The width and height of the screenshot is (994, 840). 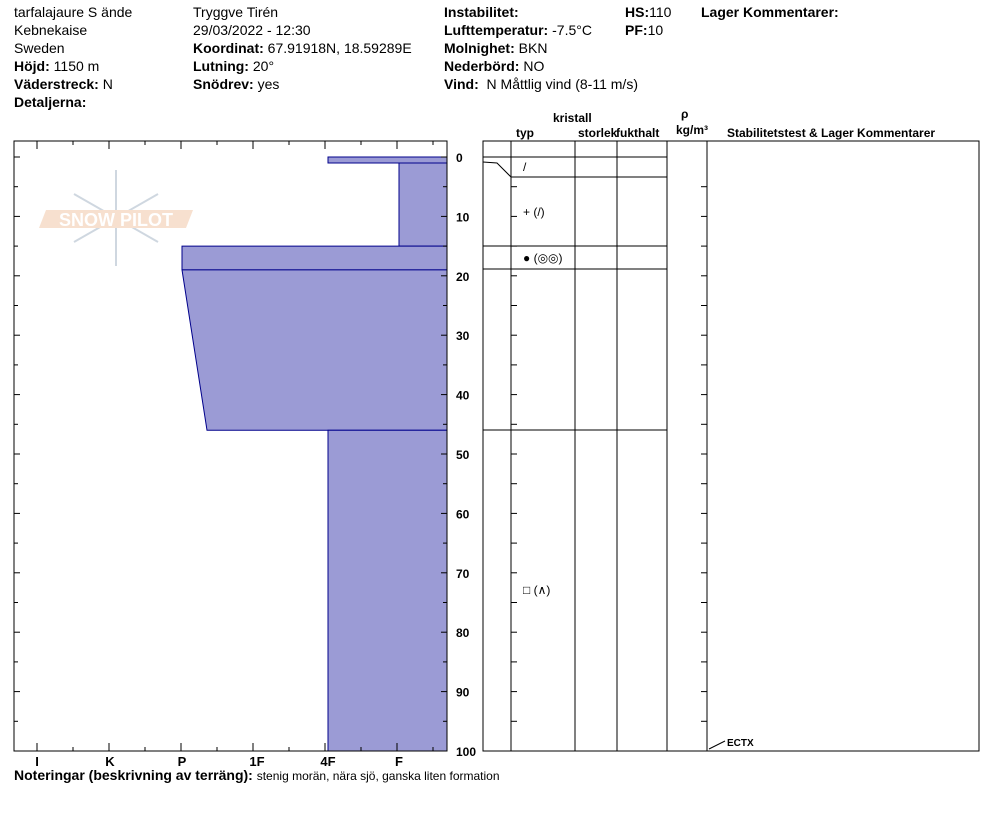 What do you see at coordinates (525, 167) in the screenshot?
I see `grain-type: /` at bounding box center [525, 167].